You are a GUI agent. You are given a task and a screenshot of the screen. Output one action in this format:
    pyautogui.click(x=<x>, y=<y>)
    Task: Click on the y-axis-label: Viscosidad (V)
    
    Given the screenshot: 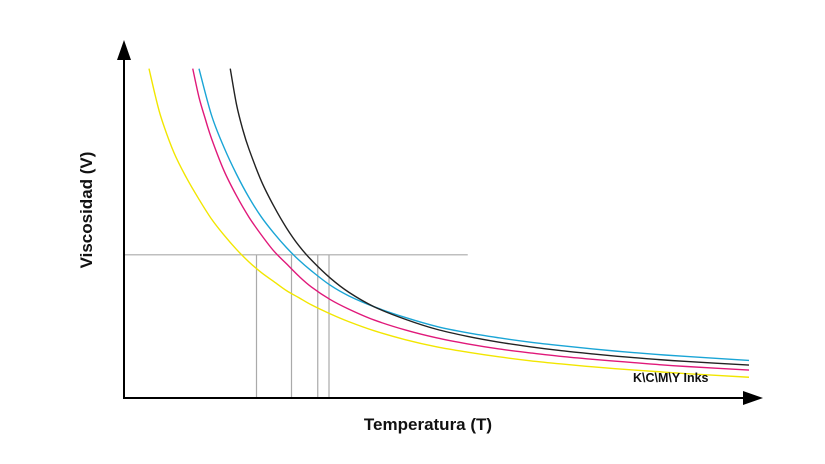 What is the action you would take?
    pyautogui.click(x=86, y=210)
    